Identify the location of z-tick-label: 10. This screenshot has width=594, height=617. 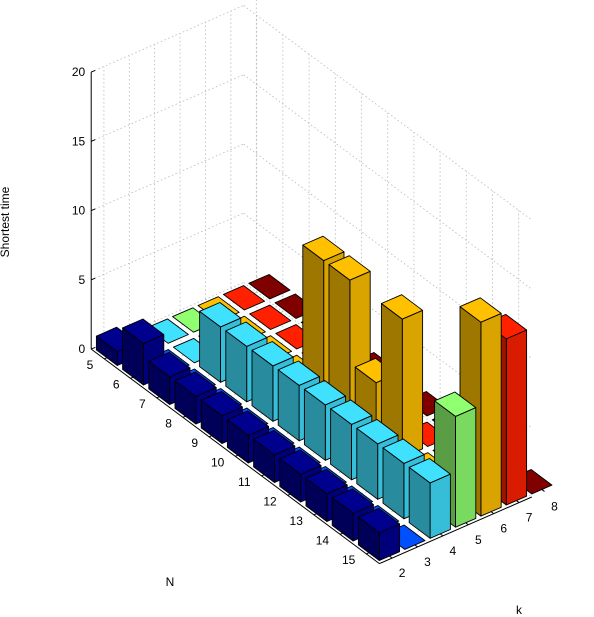
(79, 211).